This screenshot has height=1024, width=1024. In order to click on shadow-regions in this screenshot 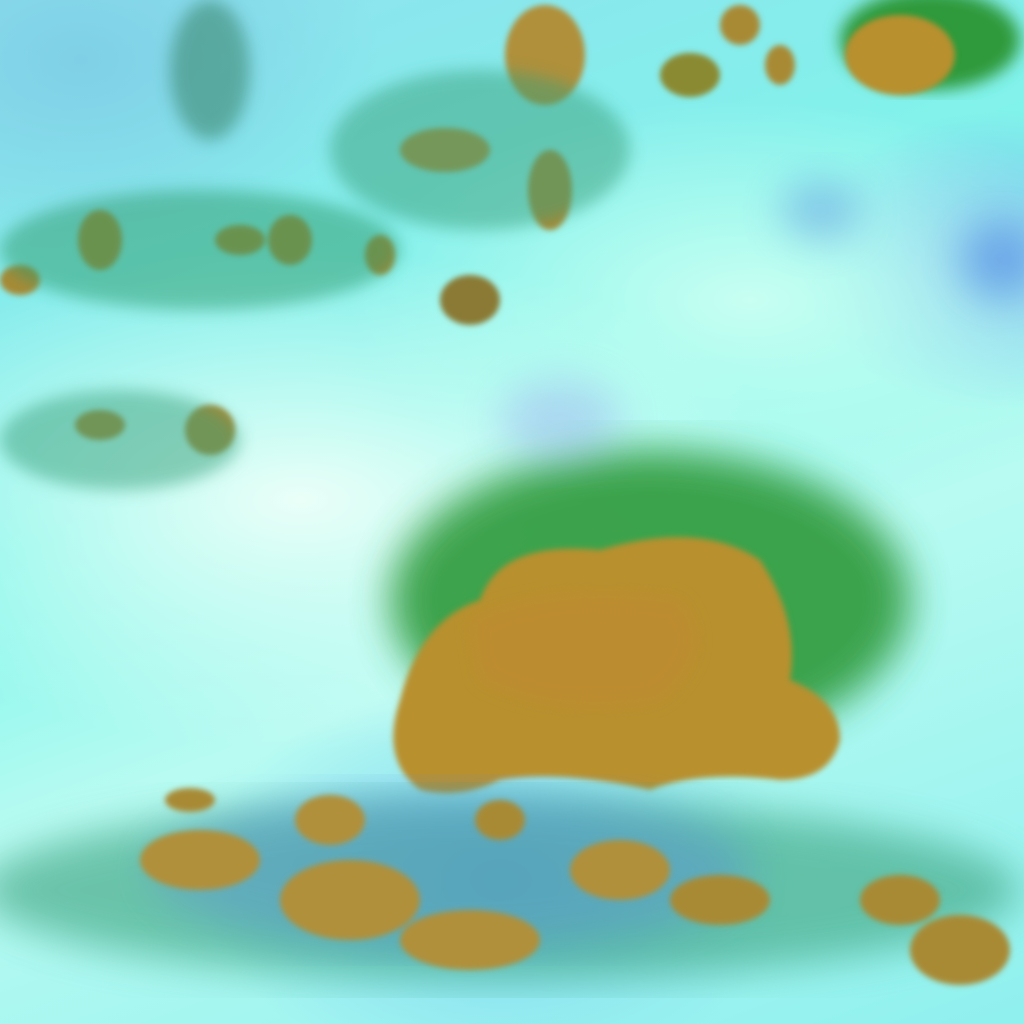, I will do `click(762, 320)`.